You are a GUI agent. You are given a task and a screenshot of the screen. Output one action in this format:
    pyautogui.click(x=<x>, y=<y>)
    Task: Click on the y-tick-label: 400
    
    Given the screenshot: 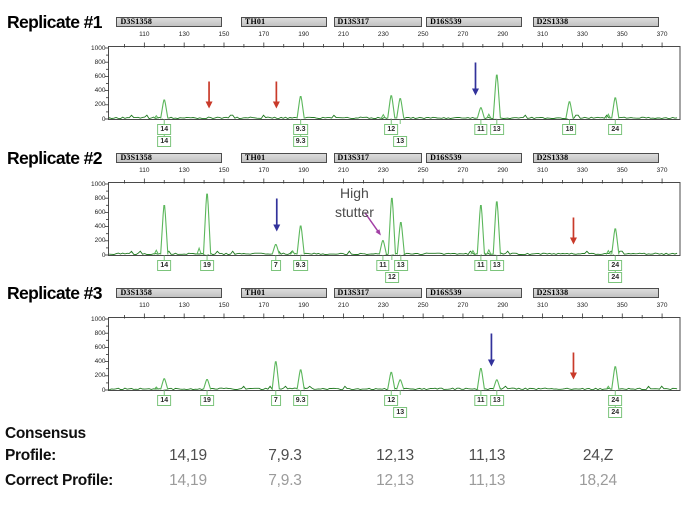 What is the action you would take?
    pyautogui.click(x=100, y=362)
    